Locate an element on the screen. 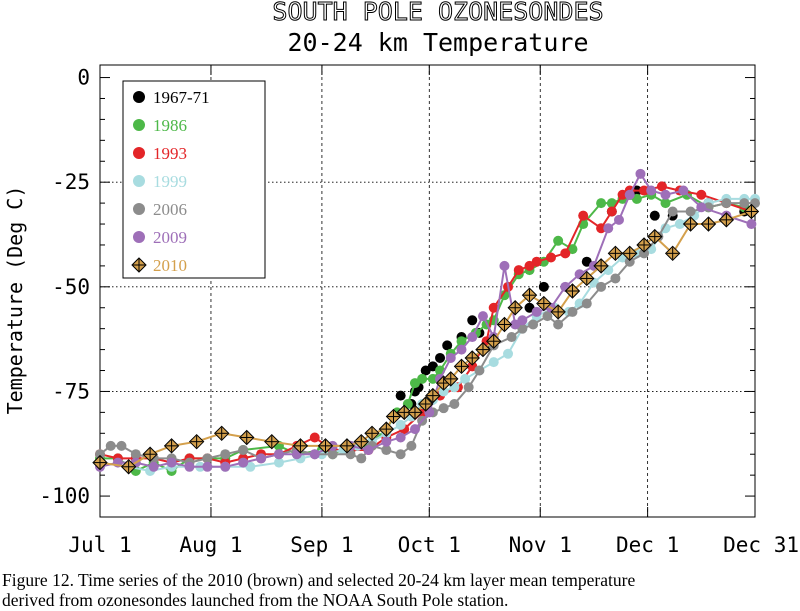  legend-label: 2010 is located at coordinates (170, 265).